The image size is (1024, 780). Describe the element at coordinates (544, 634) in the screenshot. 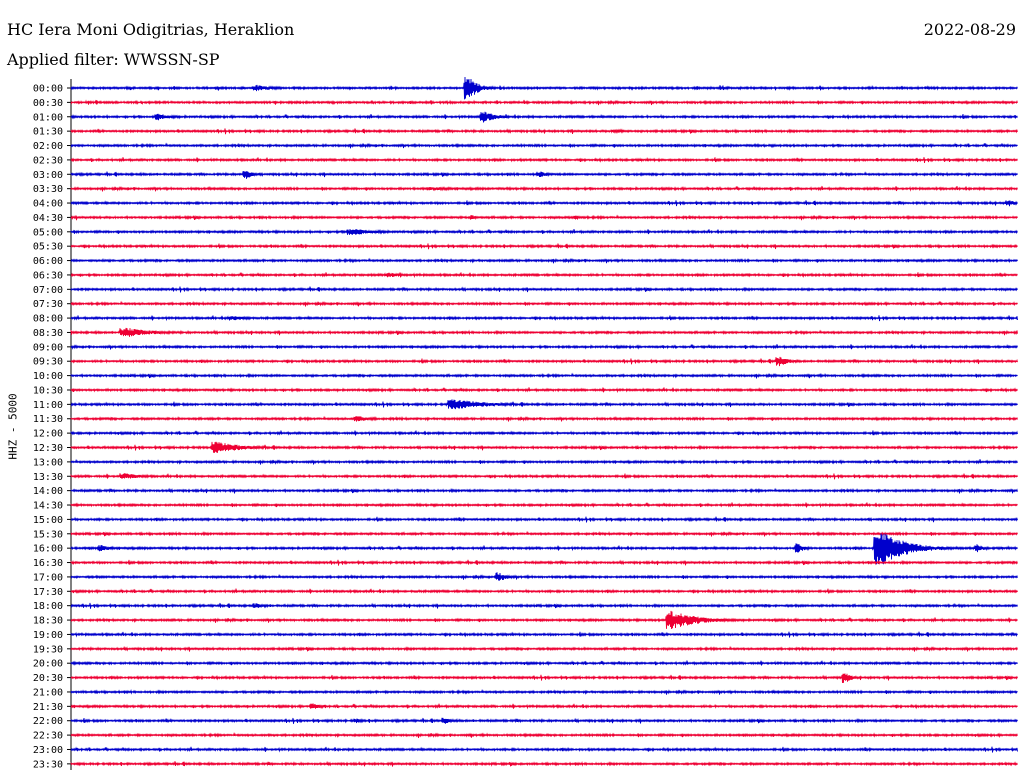

I see `trace-line-1900` at that location.